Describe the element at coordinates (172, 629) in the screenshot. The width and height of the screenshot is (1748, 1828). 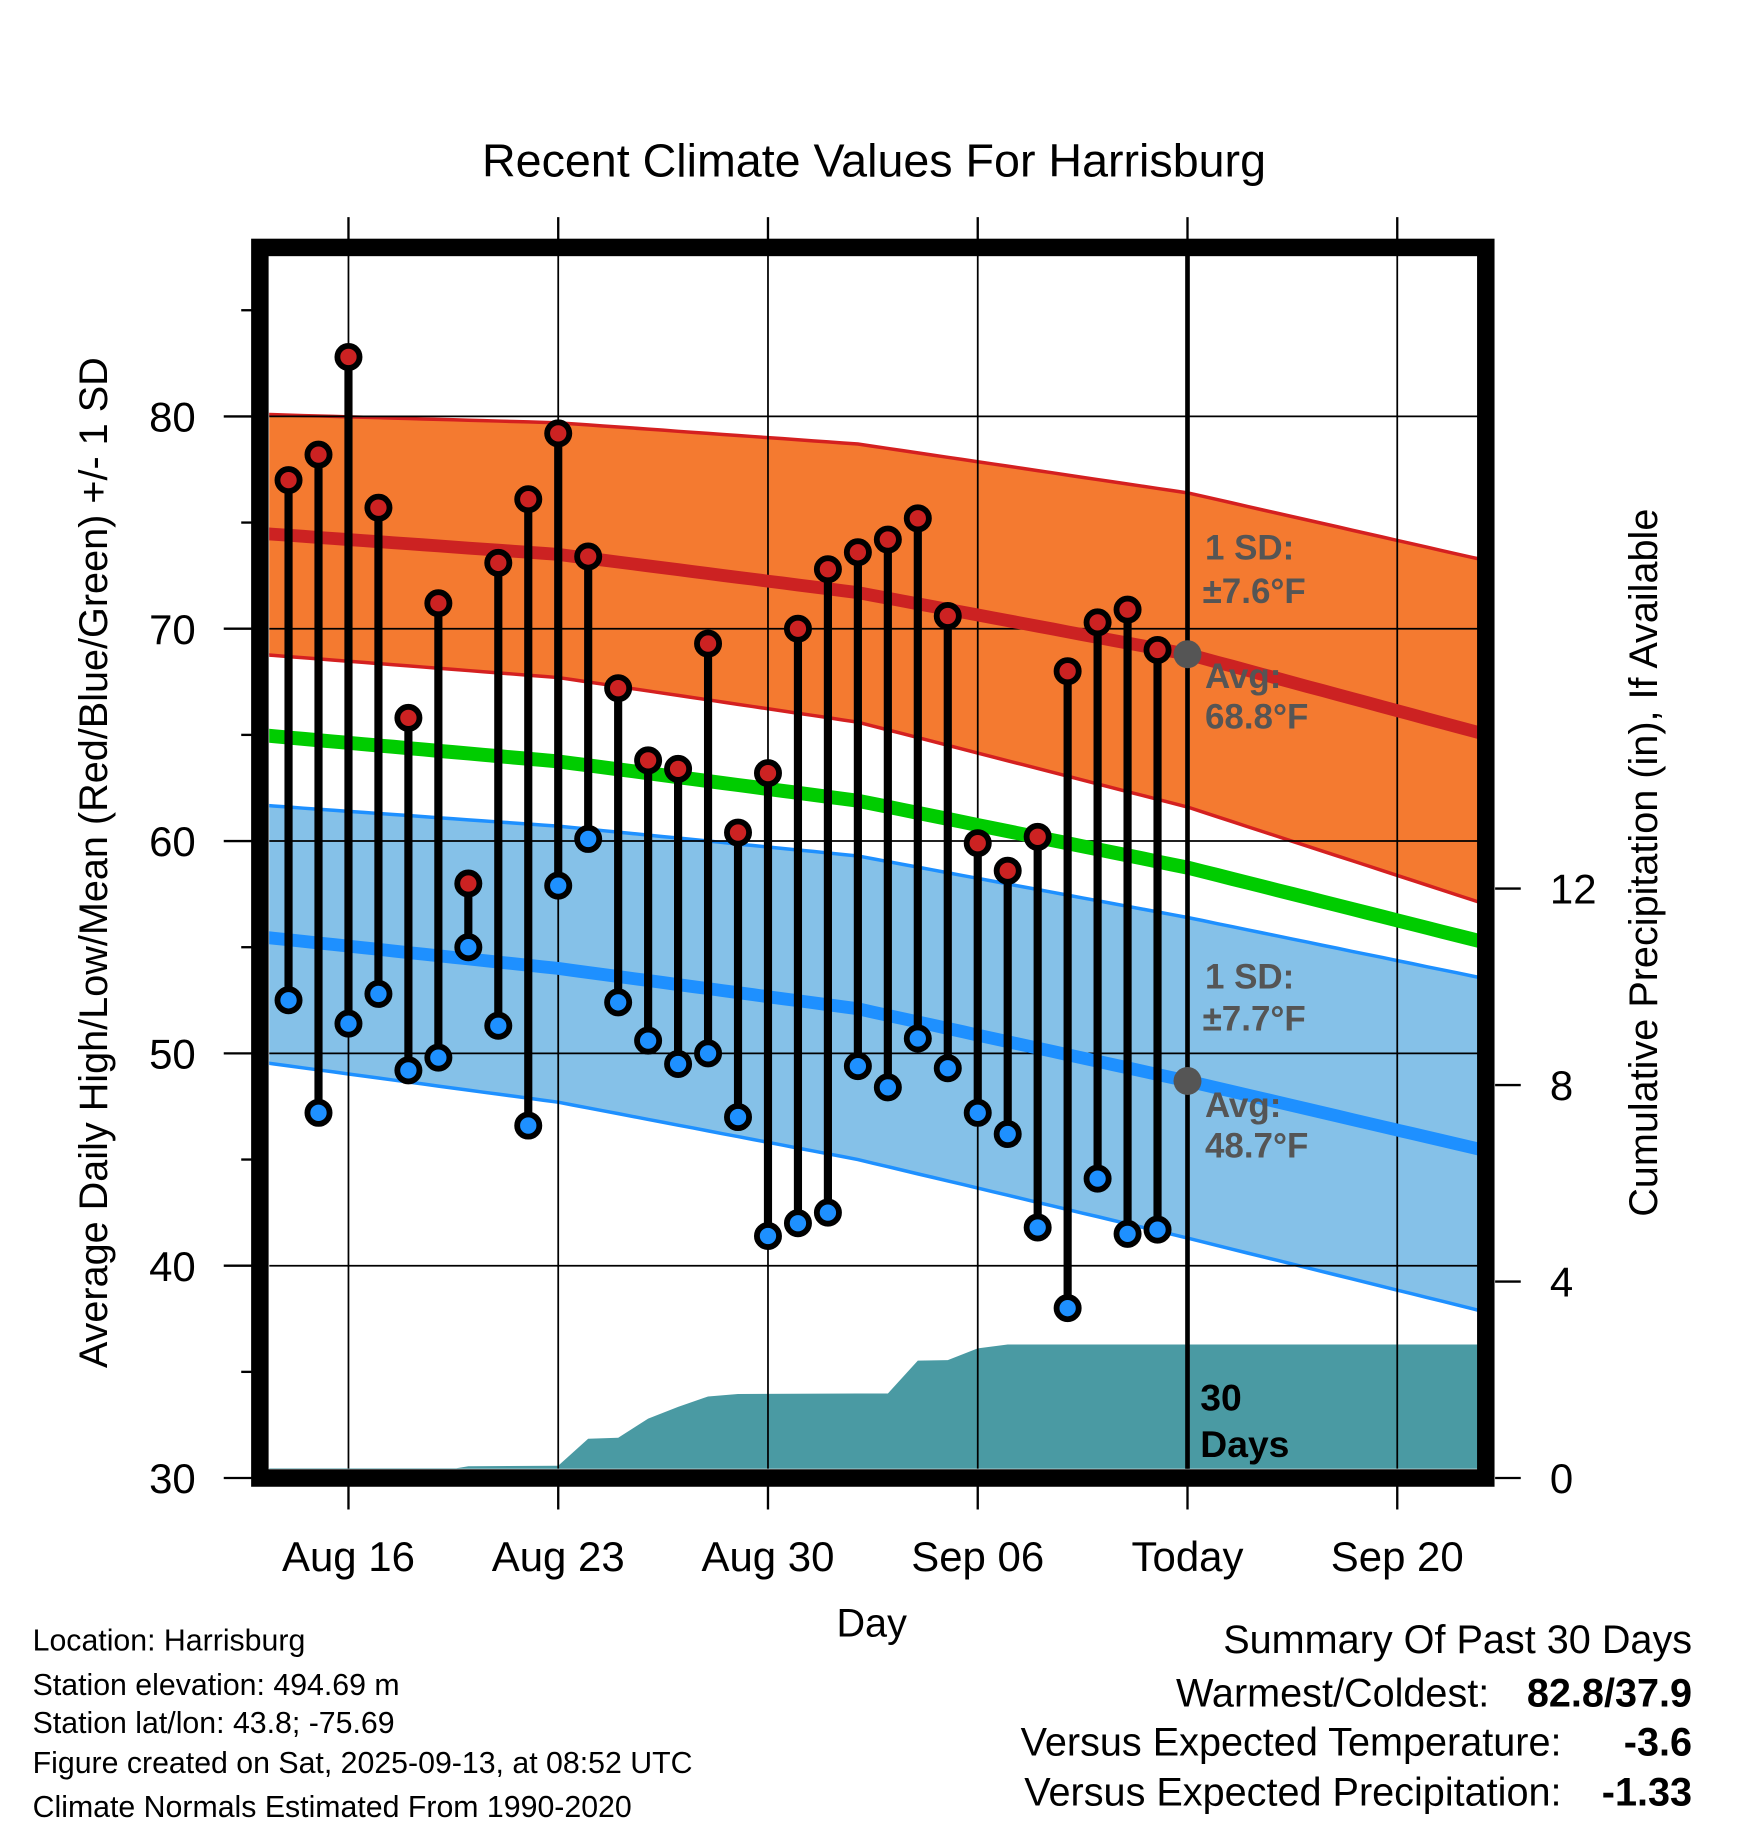
I see `y-tick-label: 70` at that location.